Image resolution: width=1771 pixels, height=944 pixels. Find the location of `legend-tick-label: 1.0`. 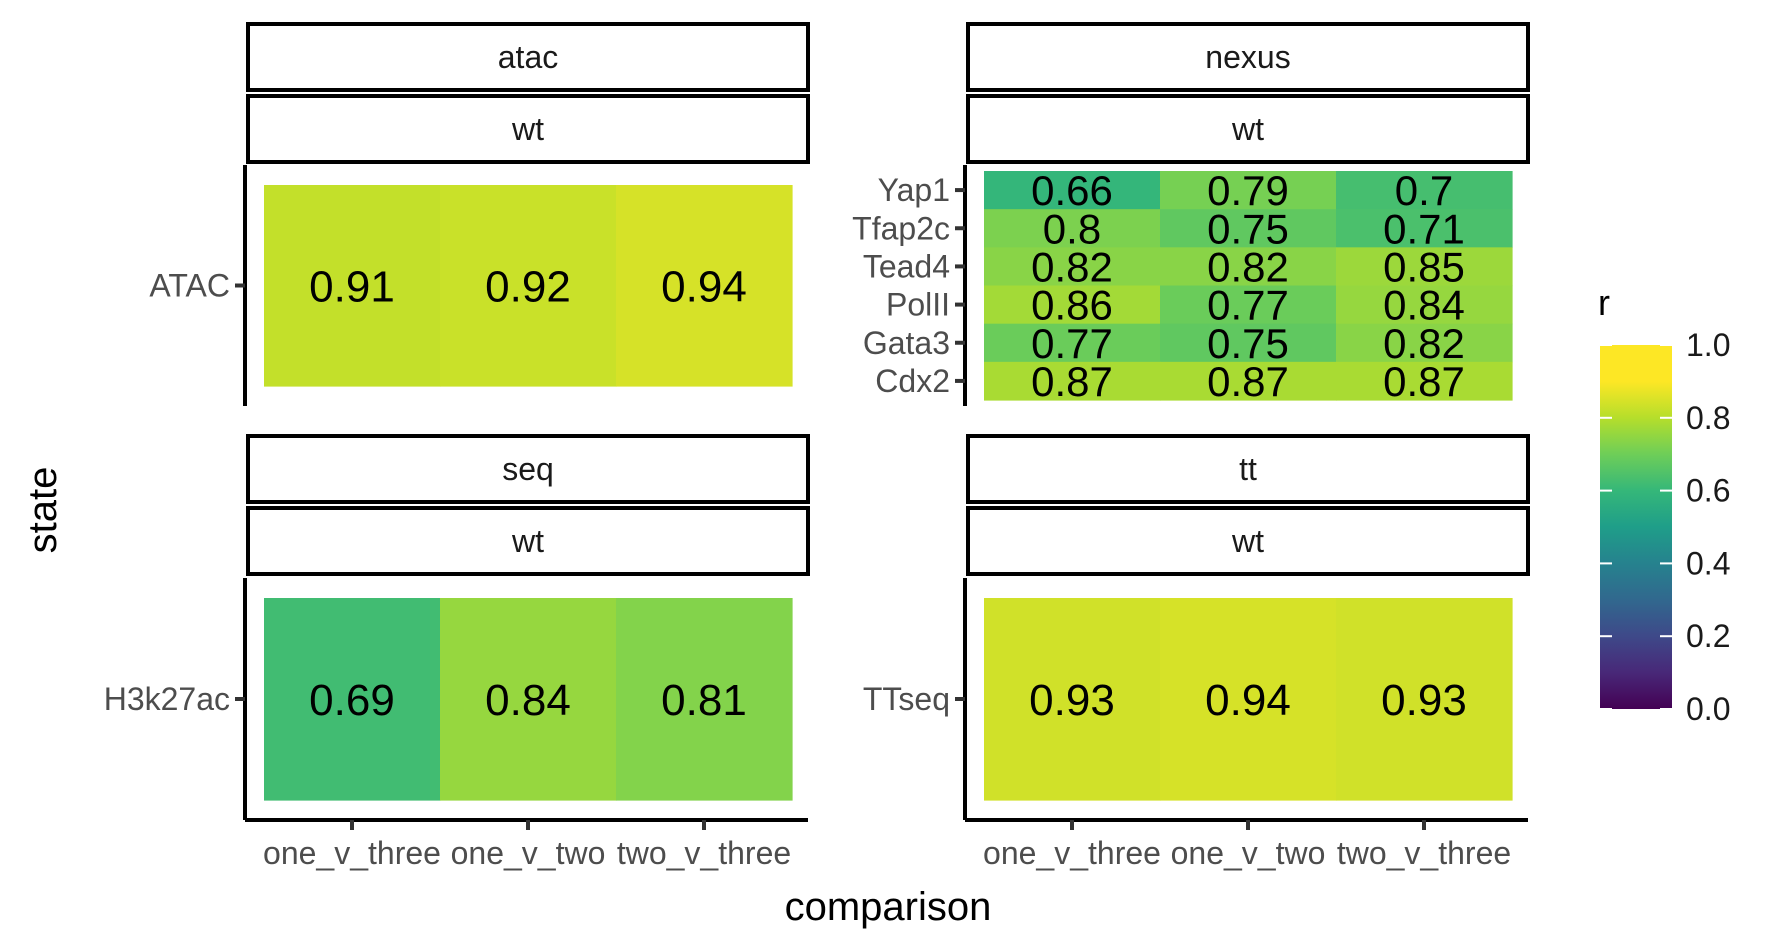

legend-tick-label: 1.0 is located at coordinates (1708, 345).